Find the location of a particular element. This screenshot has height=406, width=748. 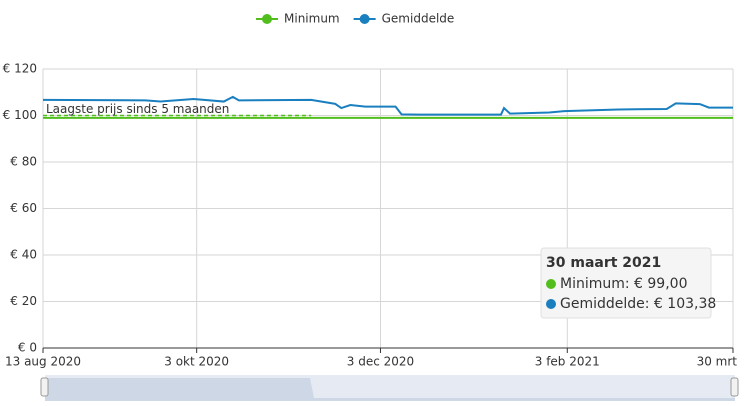

y-tick-label: € 40 is located at coordinates (23, 255).